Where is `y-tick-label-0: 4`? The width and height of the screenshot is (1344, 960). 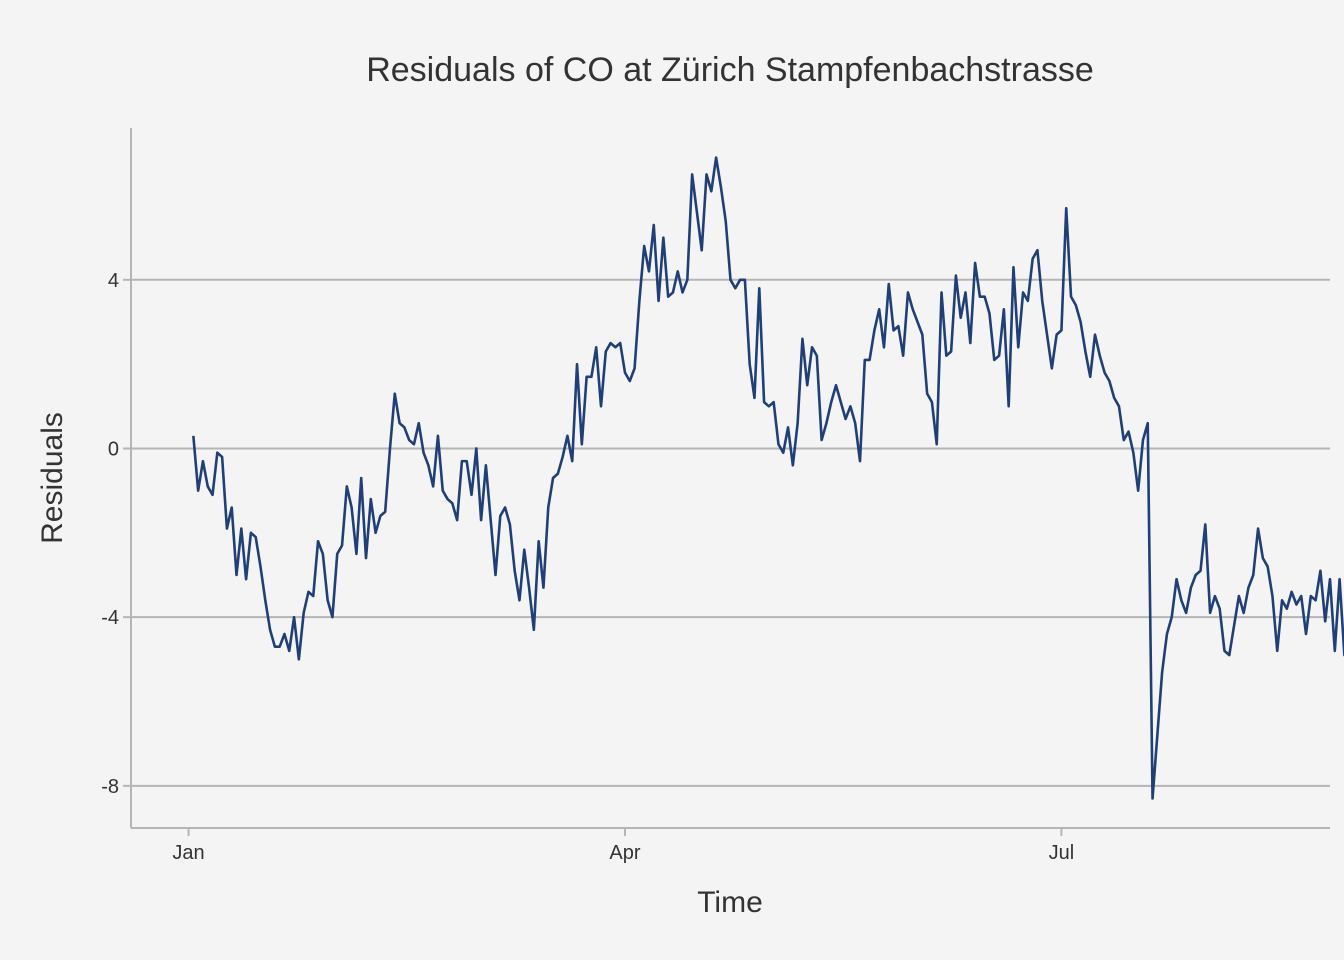
y-tick-label-0: 4 is located at coordinates (113, 281).